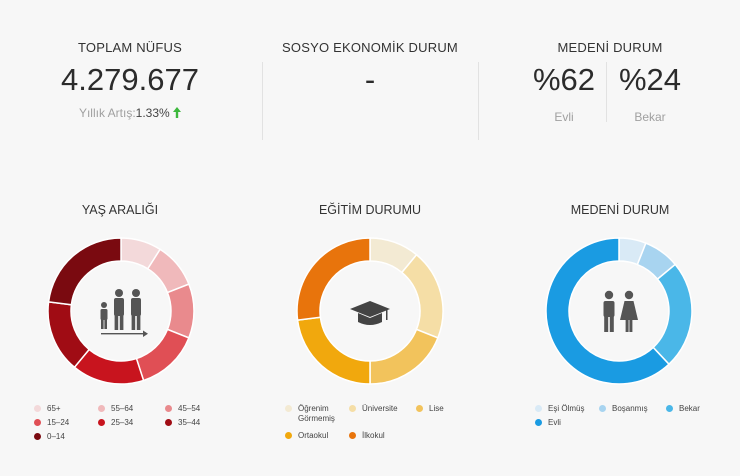 The width and height of the screenshot is (740, 476). I want to click on legend-item: Üniversite, so click(373, 409).